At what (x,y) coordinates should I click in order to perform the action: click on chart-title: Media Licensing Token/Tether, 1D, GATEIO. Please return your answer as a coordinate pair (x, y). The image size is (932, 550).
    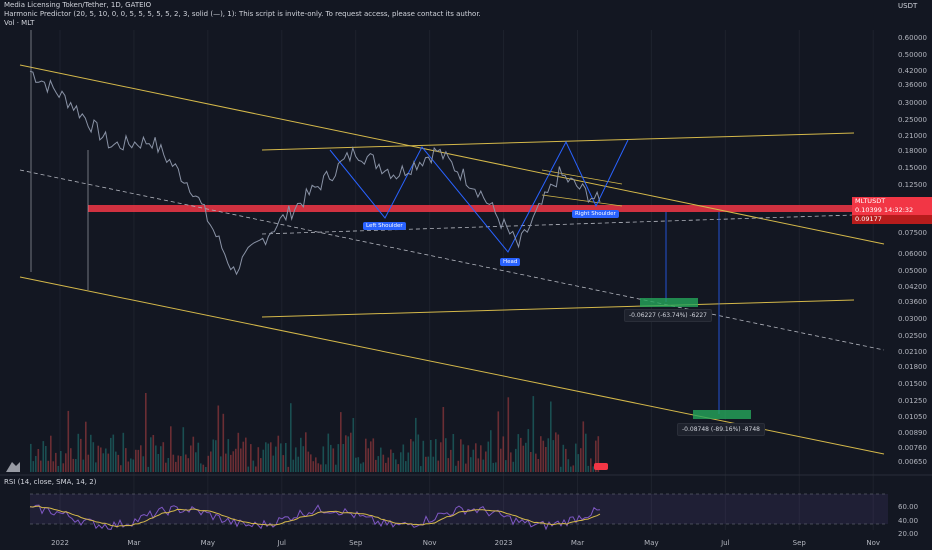
    Looking at the image, I should click on (78, 5).